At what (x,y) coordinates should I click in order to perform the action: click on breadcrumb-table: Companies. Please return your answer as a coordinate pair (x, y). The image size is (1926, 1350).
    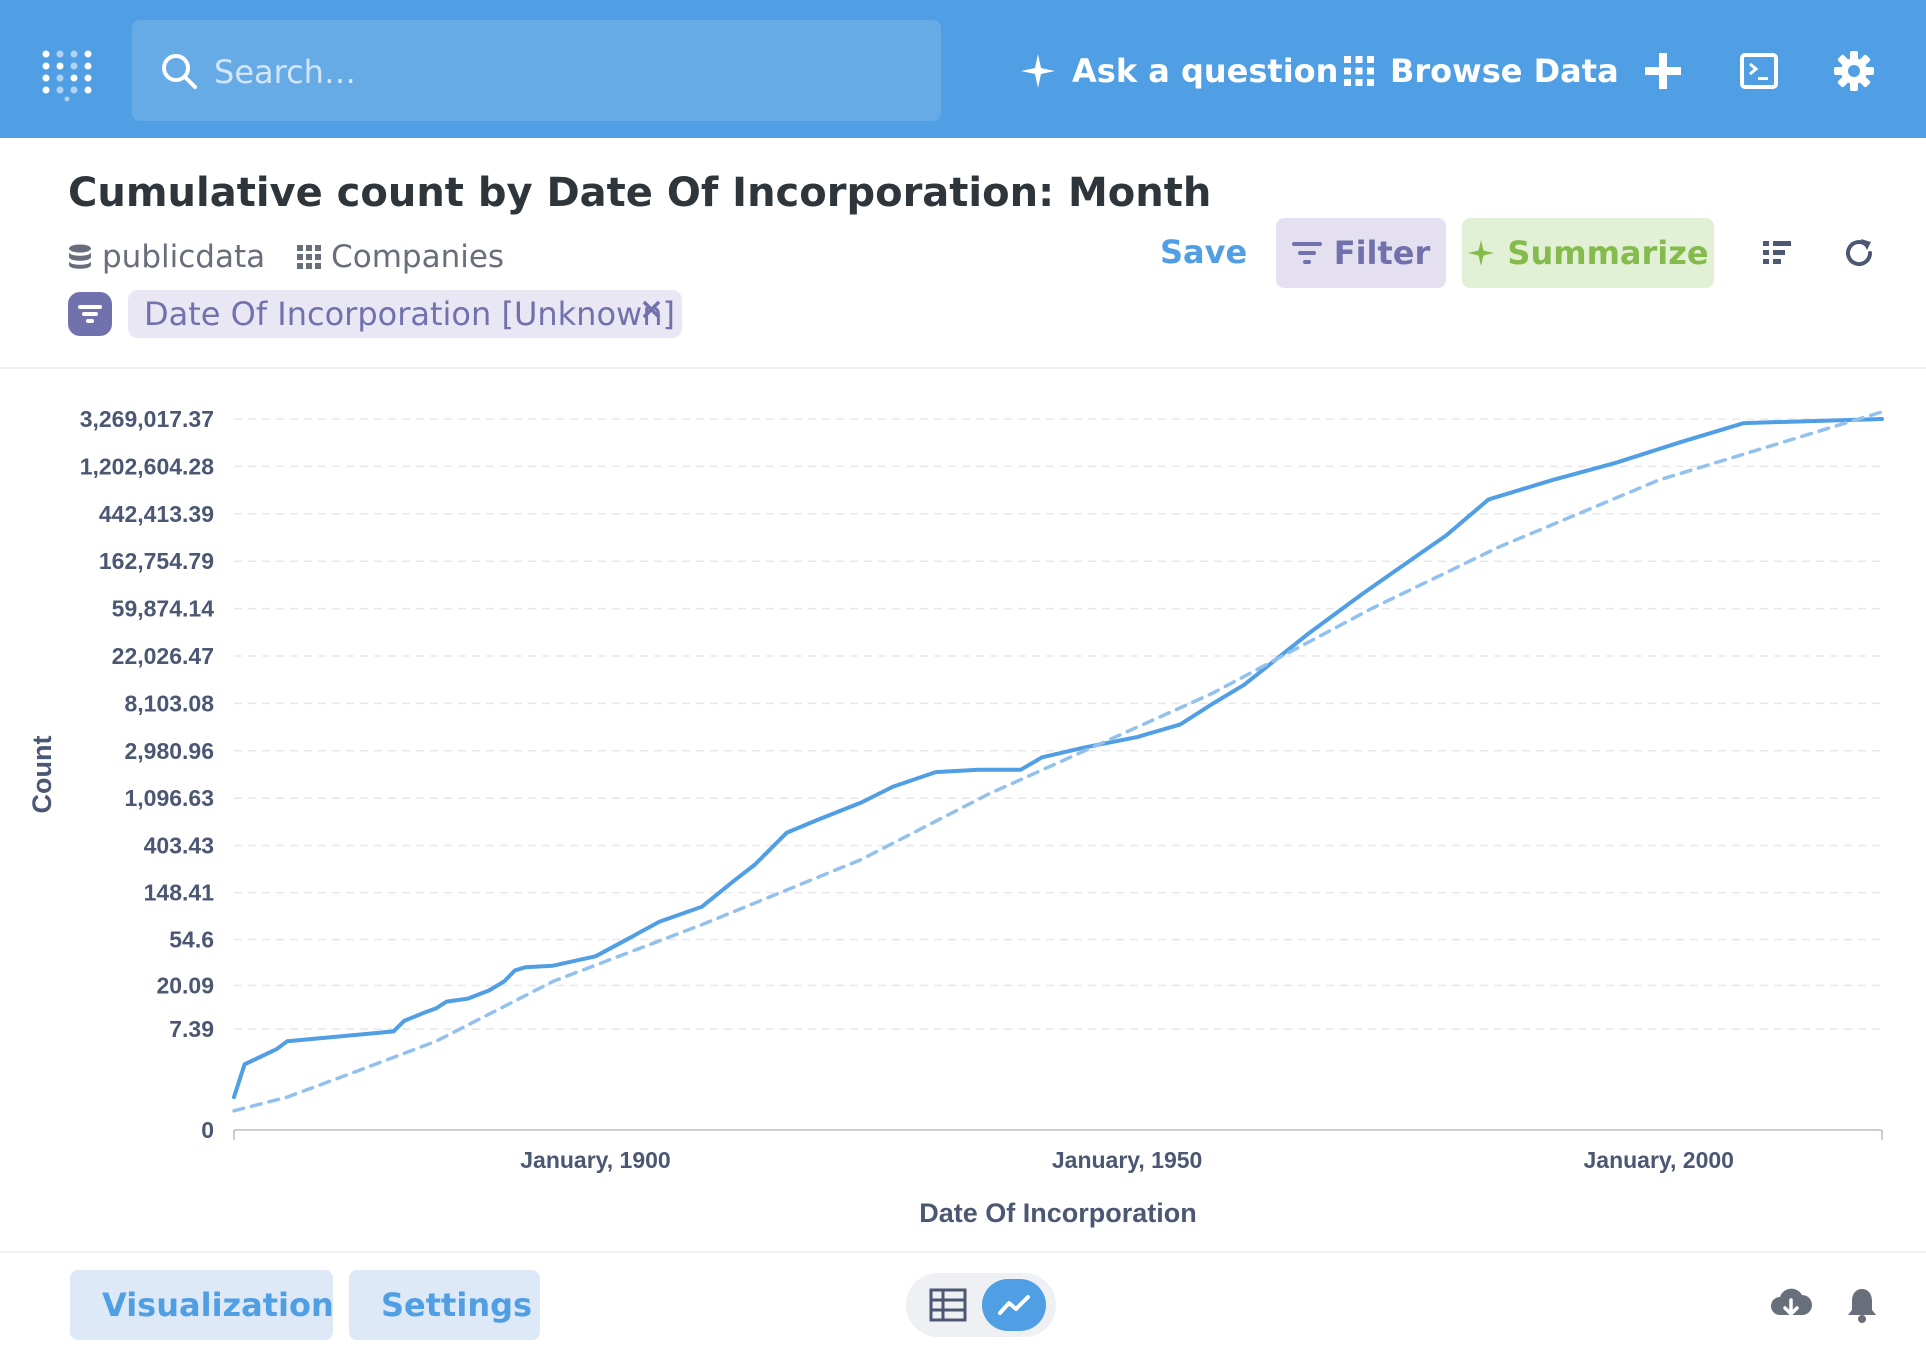
    Looking at the image, I should click on (400, 257).